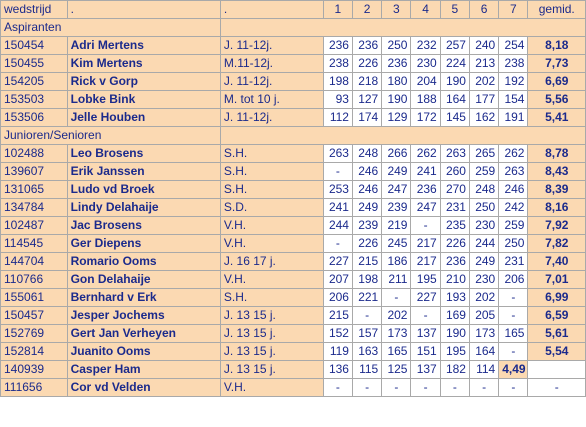 The height and width of the screenshot is (427, 586). Describe the element at coordinates (513, 243) in the screenshot. I see `round-score: 250` at that location.